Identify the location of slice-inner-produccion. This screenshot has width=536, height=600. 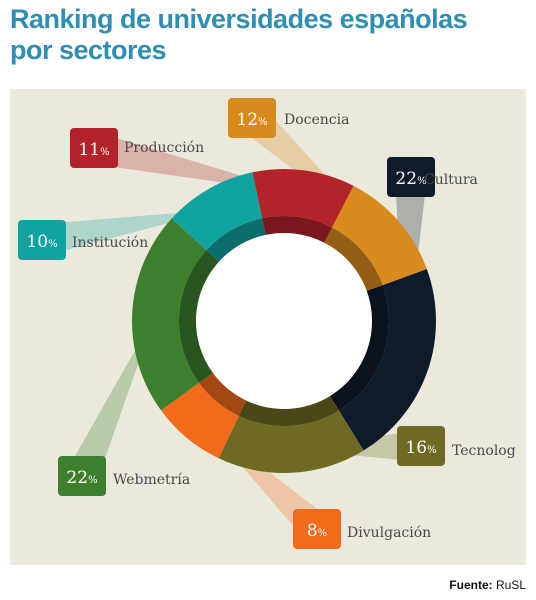
(297, 229).